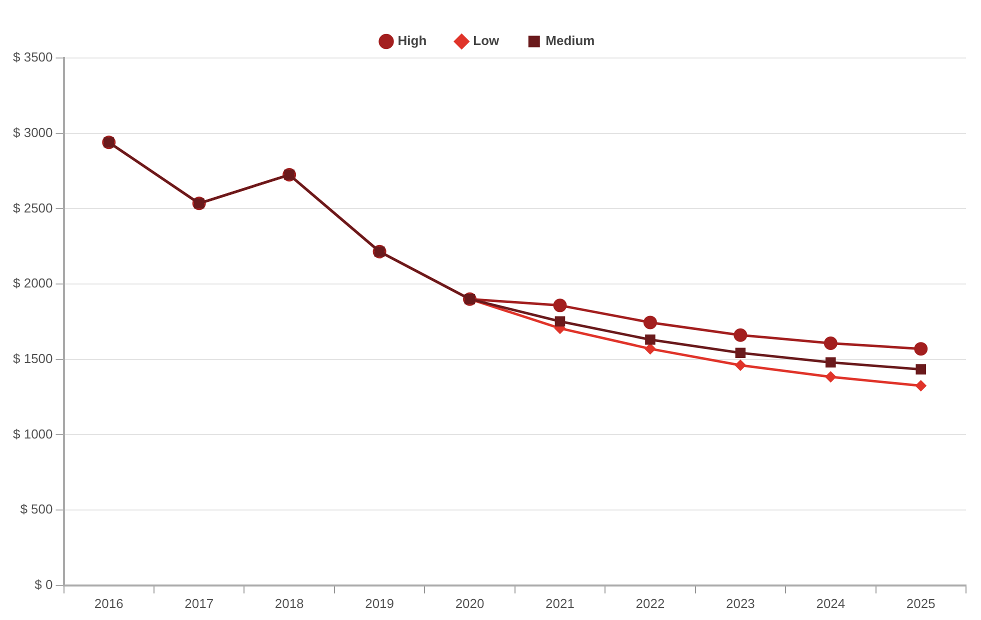 This screenshot has height=620, width=981. What do you see at coordinates (32, 57) in the screenshot?
I see `y-tick-label: $ 3500` at bounding box center [32, 57].